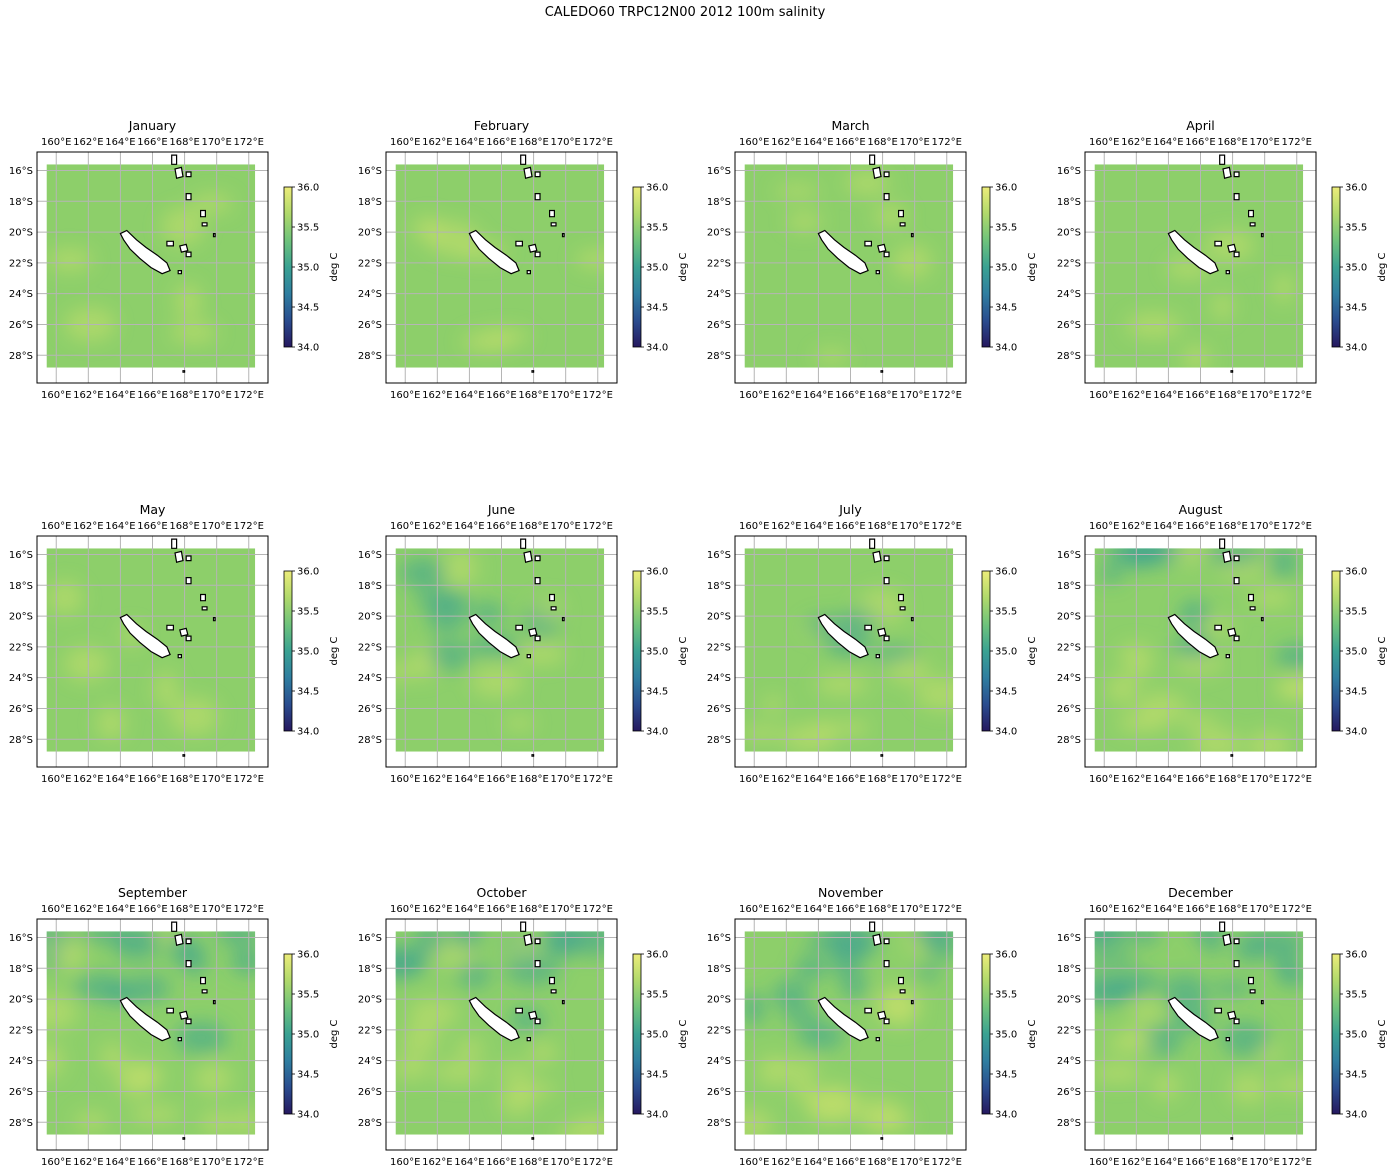  I want to click on panel-title: October, so click(501, 892).